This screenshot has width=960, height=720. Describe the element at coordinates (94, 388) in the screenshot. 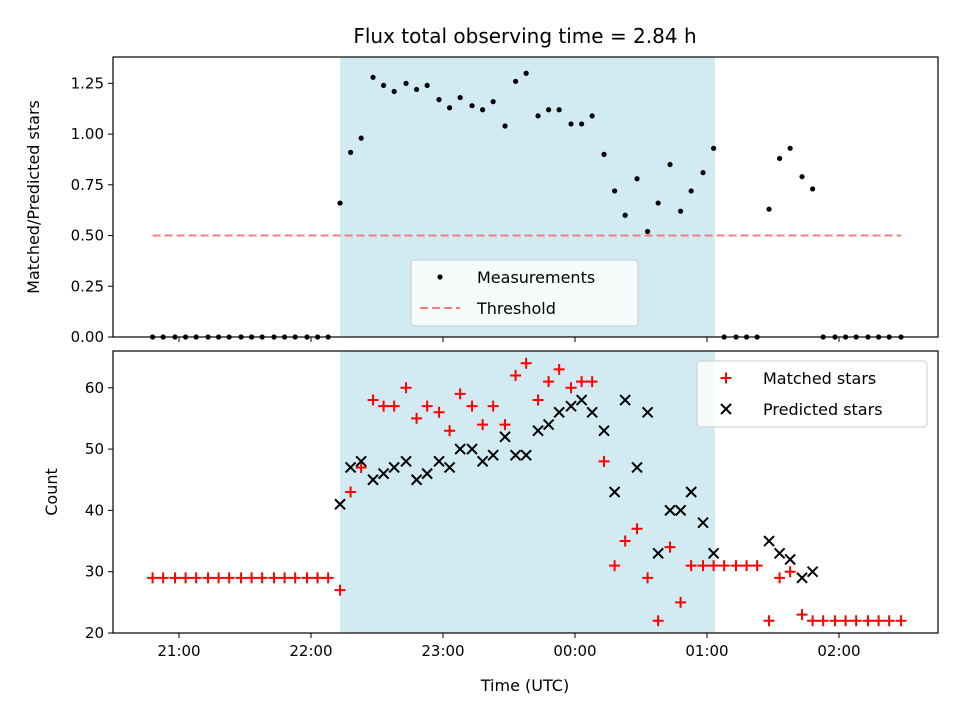

I see `y-tick-label: 60` at that location.